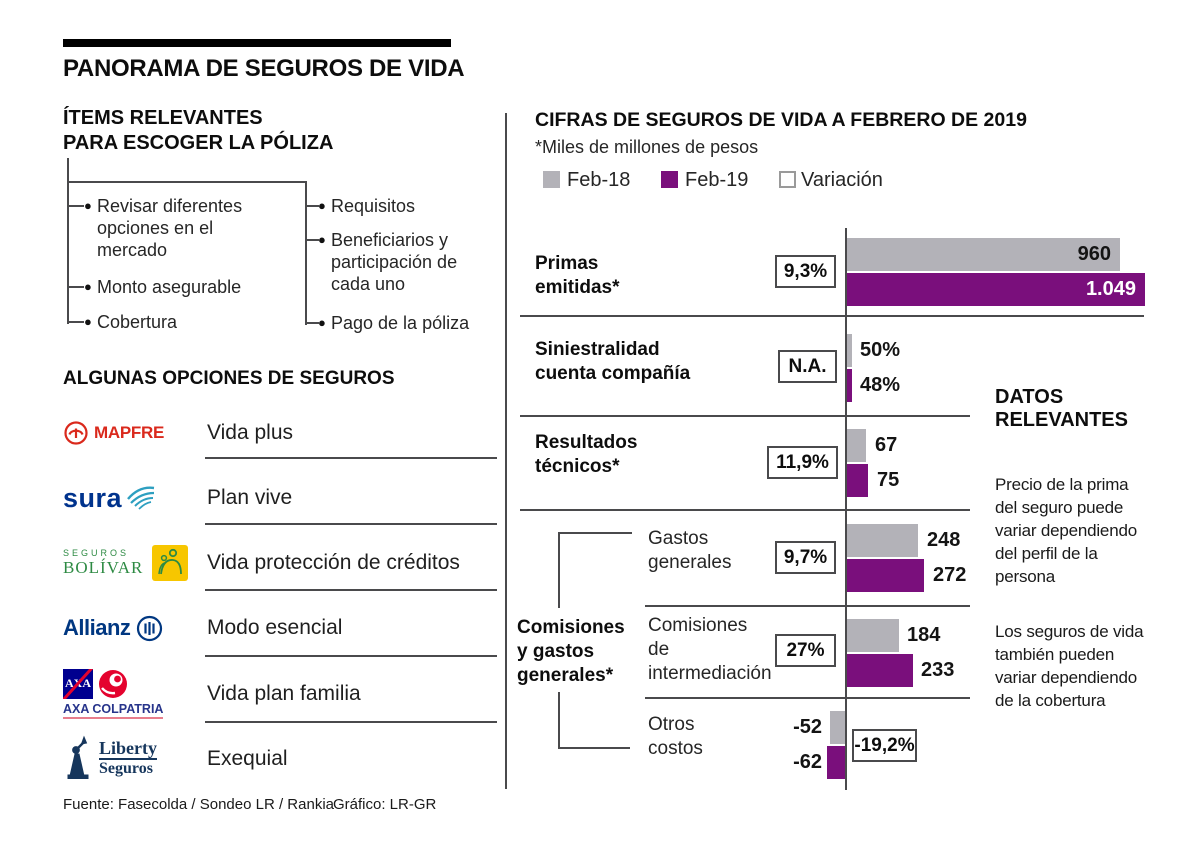  Describe the element at coordinates (198, 130) in the screenshot. I see `items-heading: ÍTEMS RELEVANTES PARA ESCOGER LA PÓLIZA` at that location.